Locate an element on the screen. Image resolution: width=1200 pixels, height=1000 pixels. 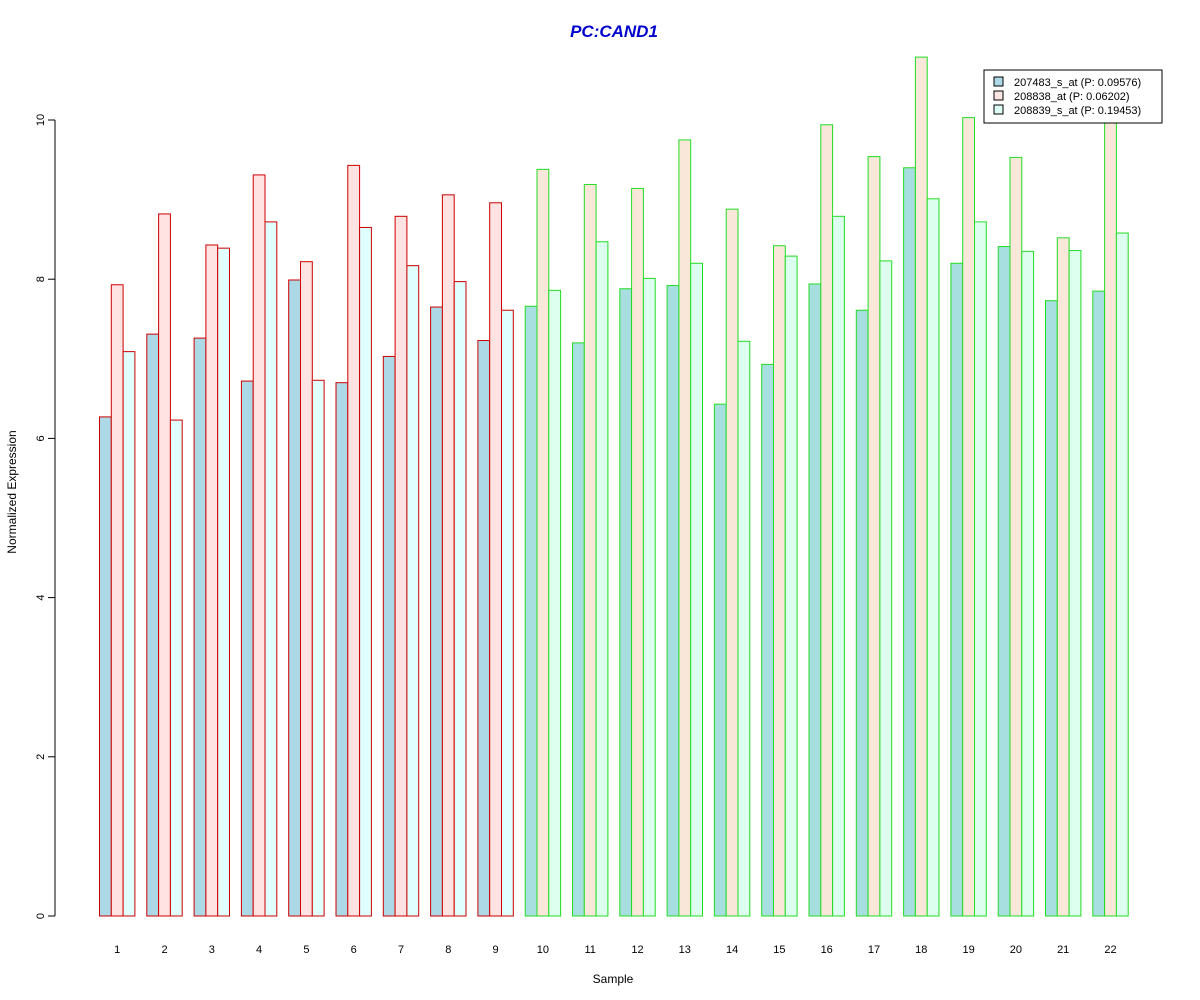
legend-entry: 208838_at (P: 0.06202) is located at coordinates (1072, 97).